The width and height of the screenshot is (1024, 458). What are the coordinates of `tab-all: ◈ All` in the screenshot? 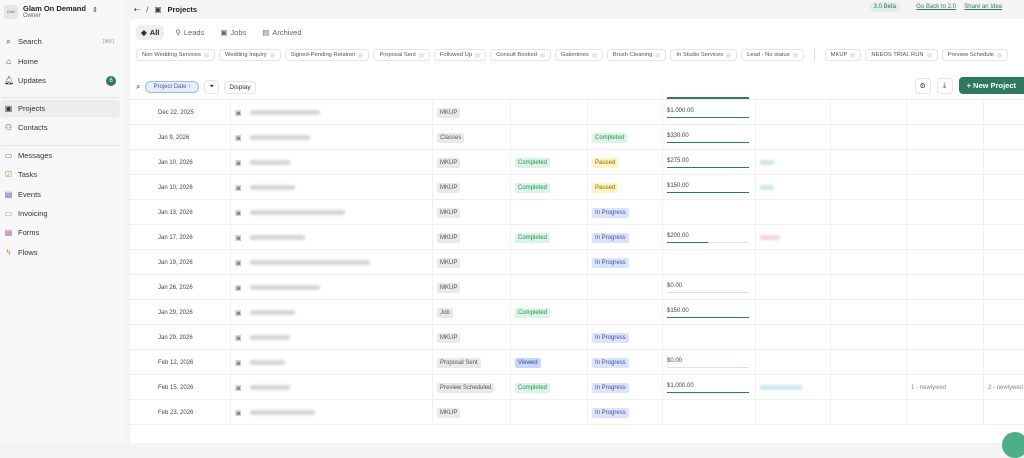 It's located at (150, 32).